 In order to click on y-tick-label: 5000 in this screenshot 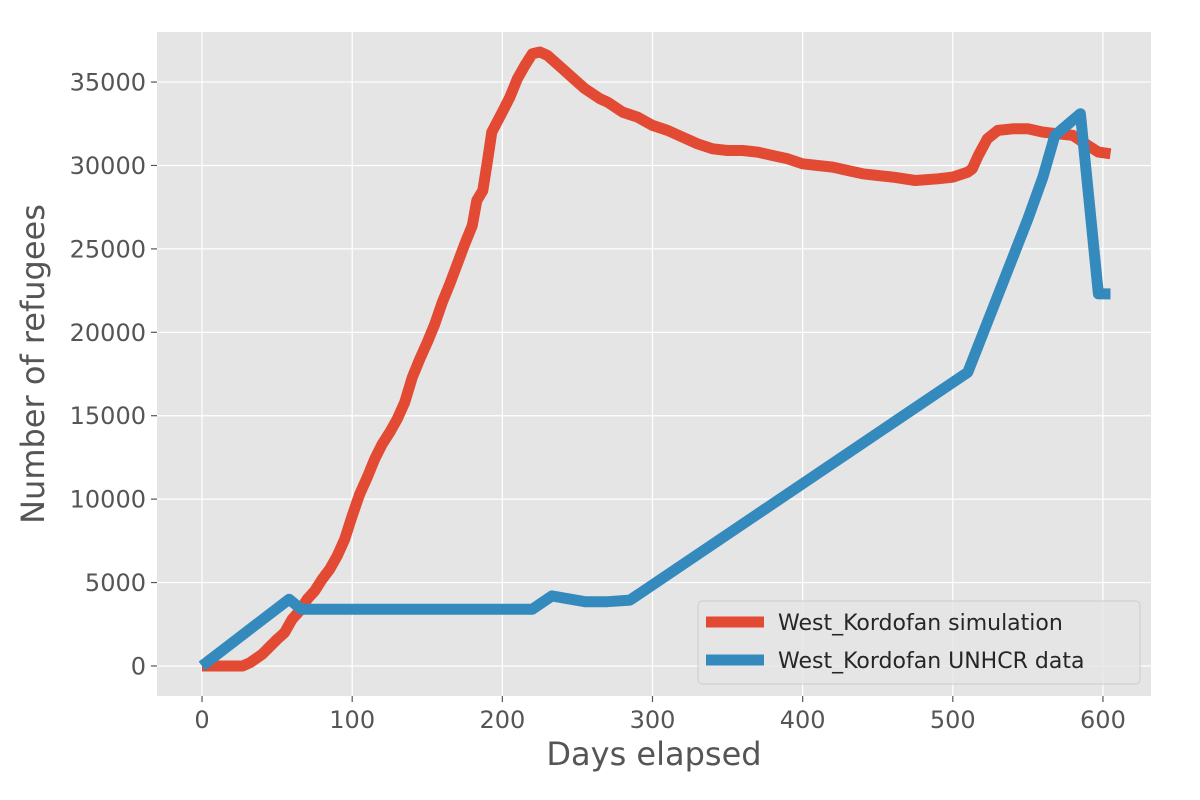, I will do `click(115, 583)`.